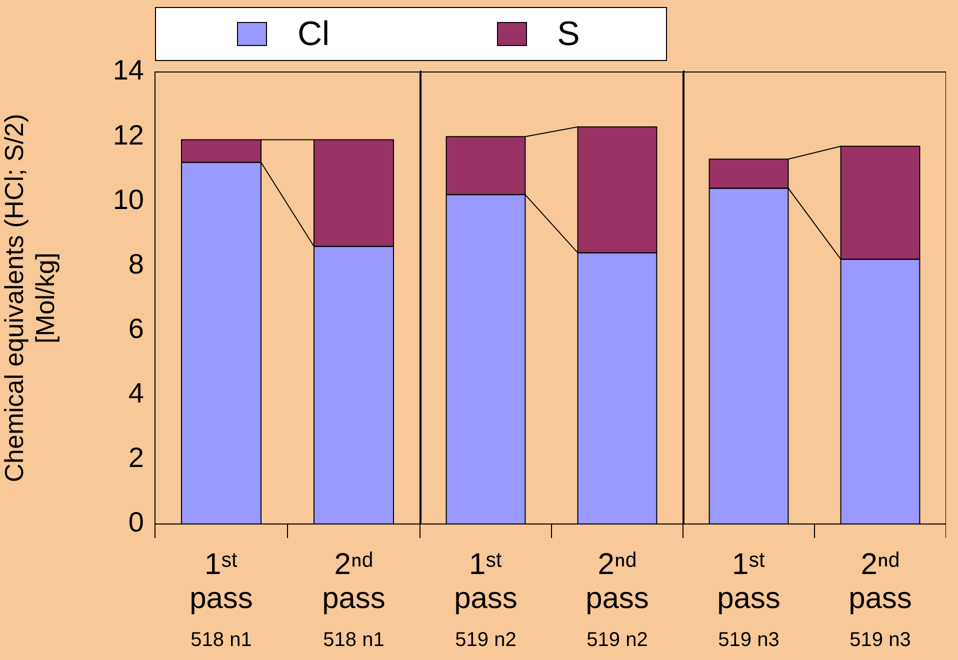 This screenshot has width=958, height=660. What do you see at coordinates (221, 599) in the screenshot?
I see `x-tick-label: 1ˢᵗ pass 518 n1` at bounding box center [221, 599].